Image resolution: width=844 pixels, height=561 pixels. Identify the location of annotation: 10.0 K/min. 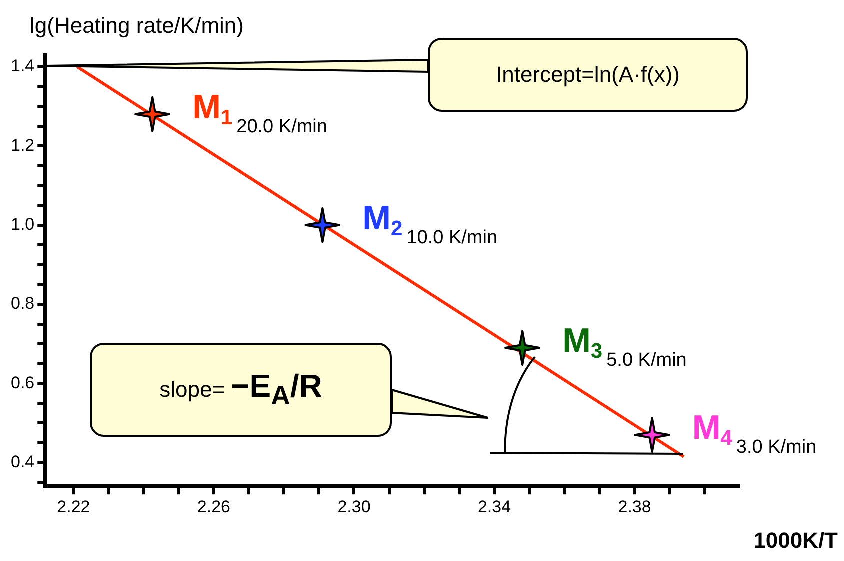
(452, 237).